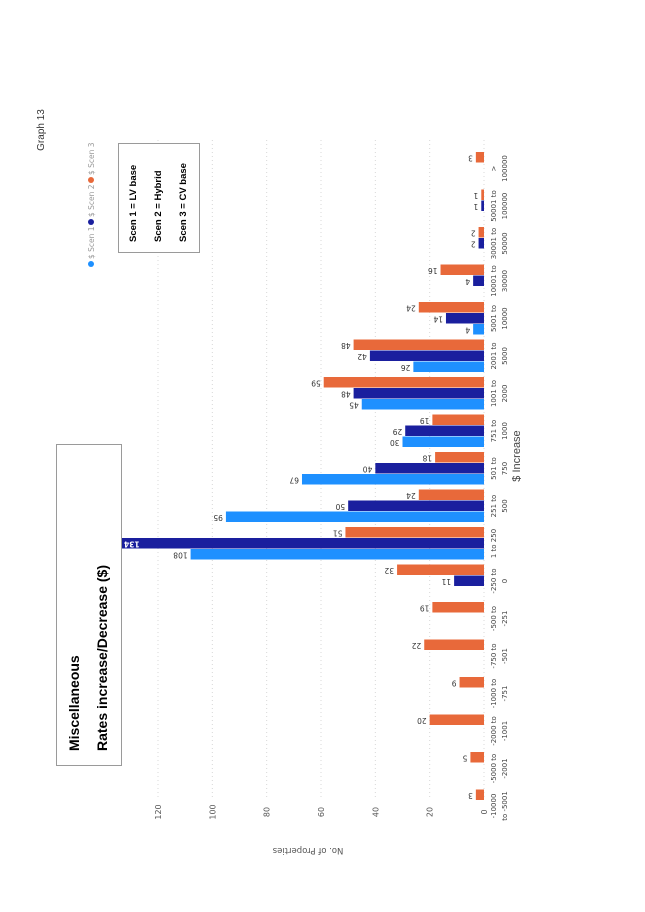 Image resolution: width=645 pixels, height=912 pixels. I want to click on category-label: -1001, so click(505, 731).